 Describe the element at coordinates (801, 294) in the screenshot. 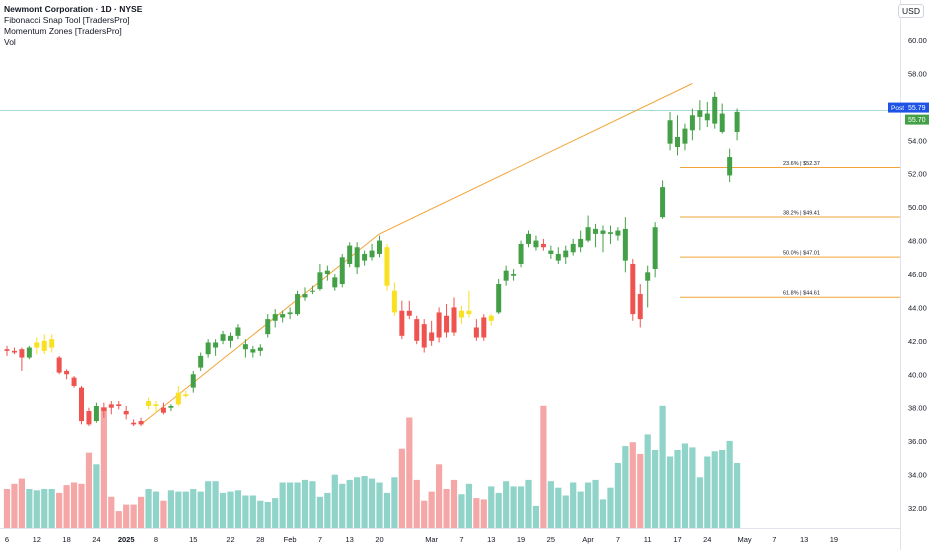

I see `fib-level-label: 61.8% | $44.61` at that location.